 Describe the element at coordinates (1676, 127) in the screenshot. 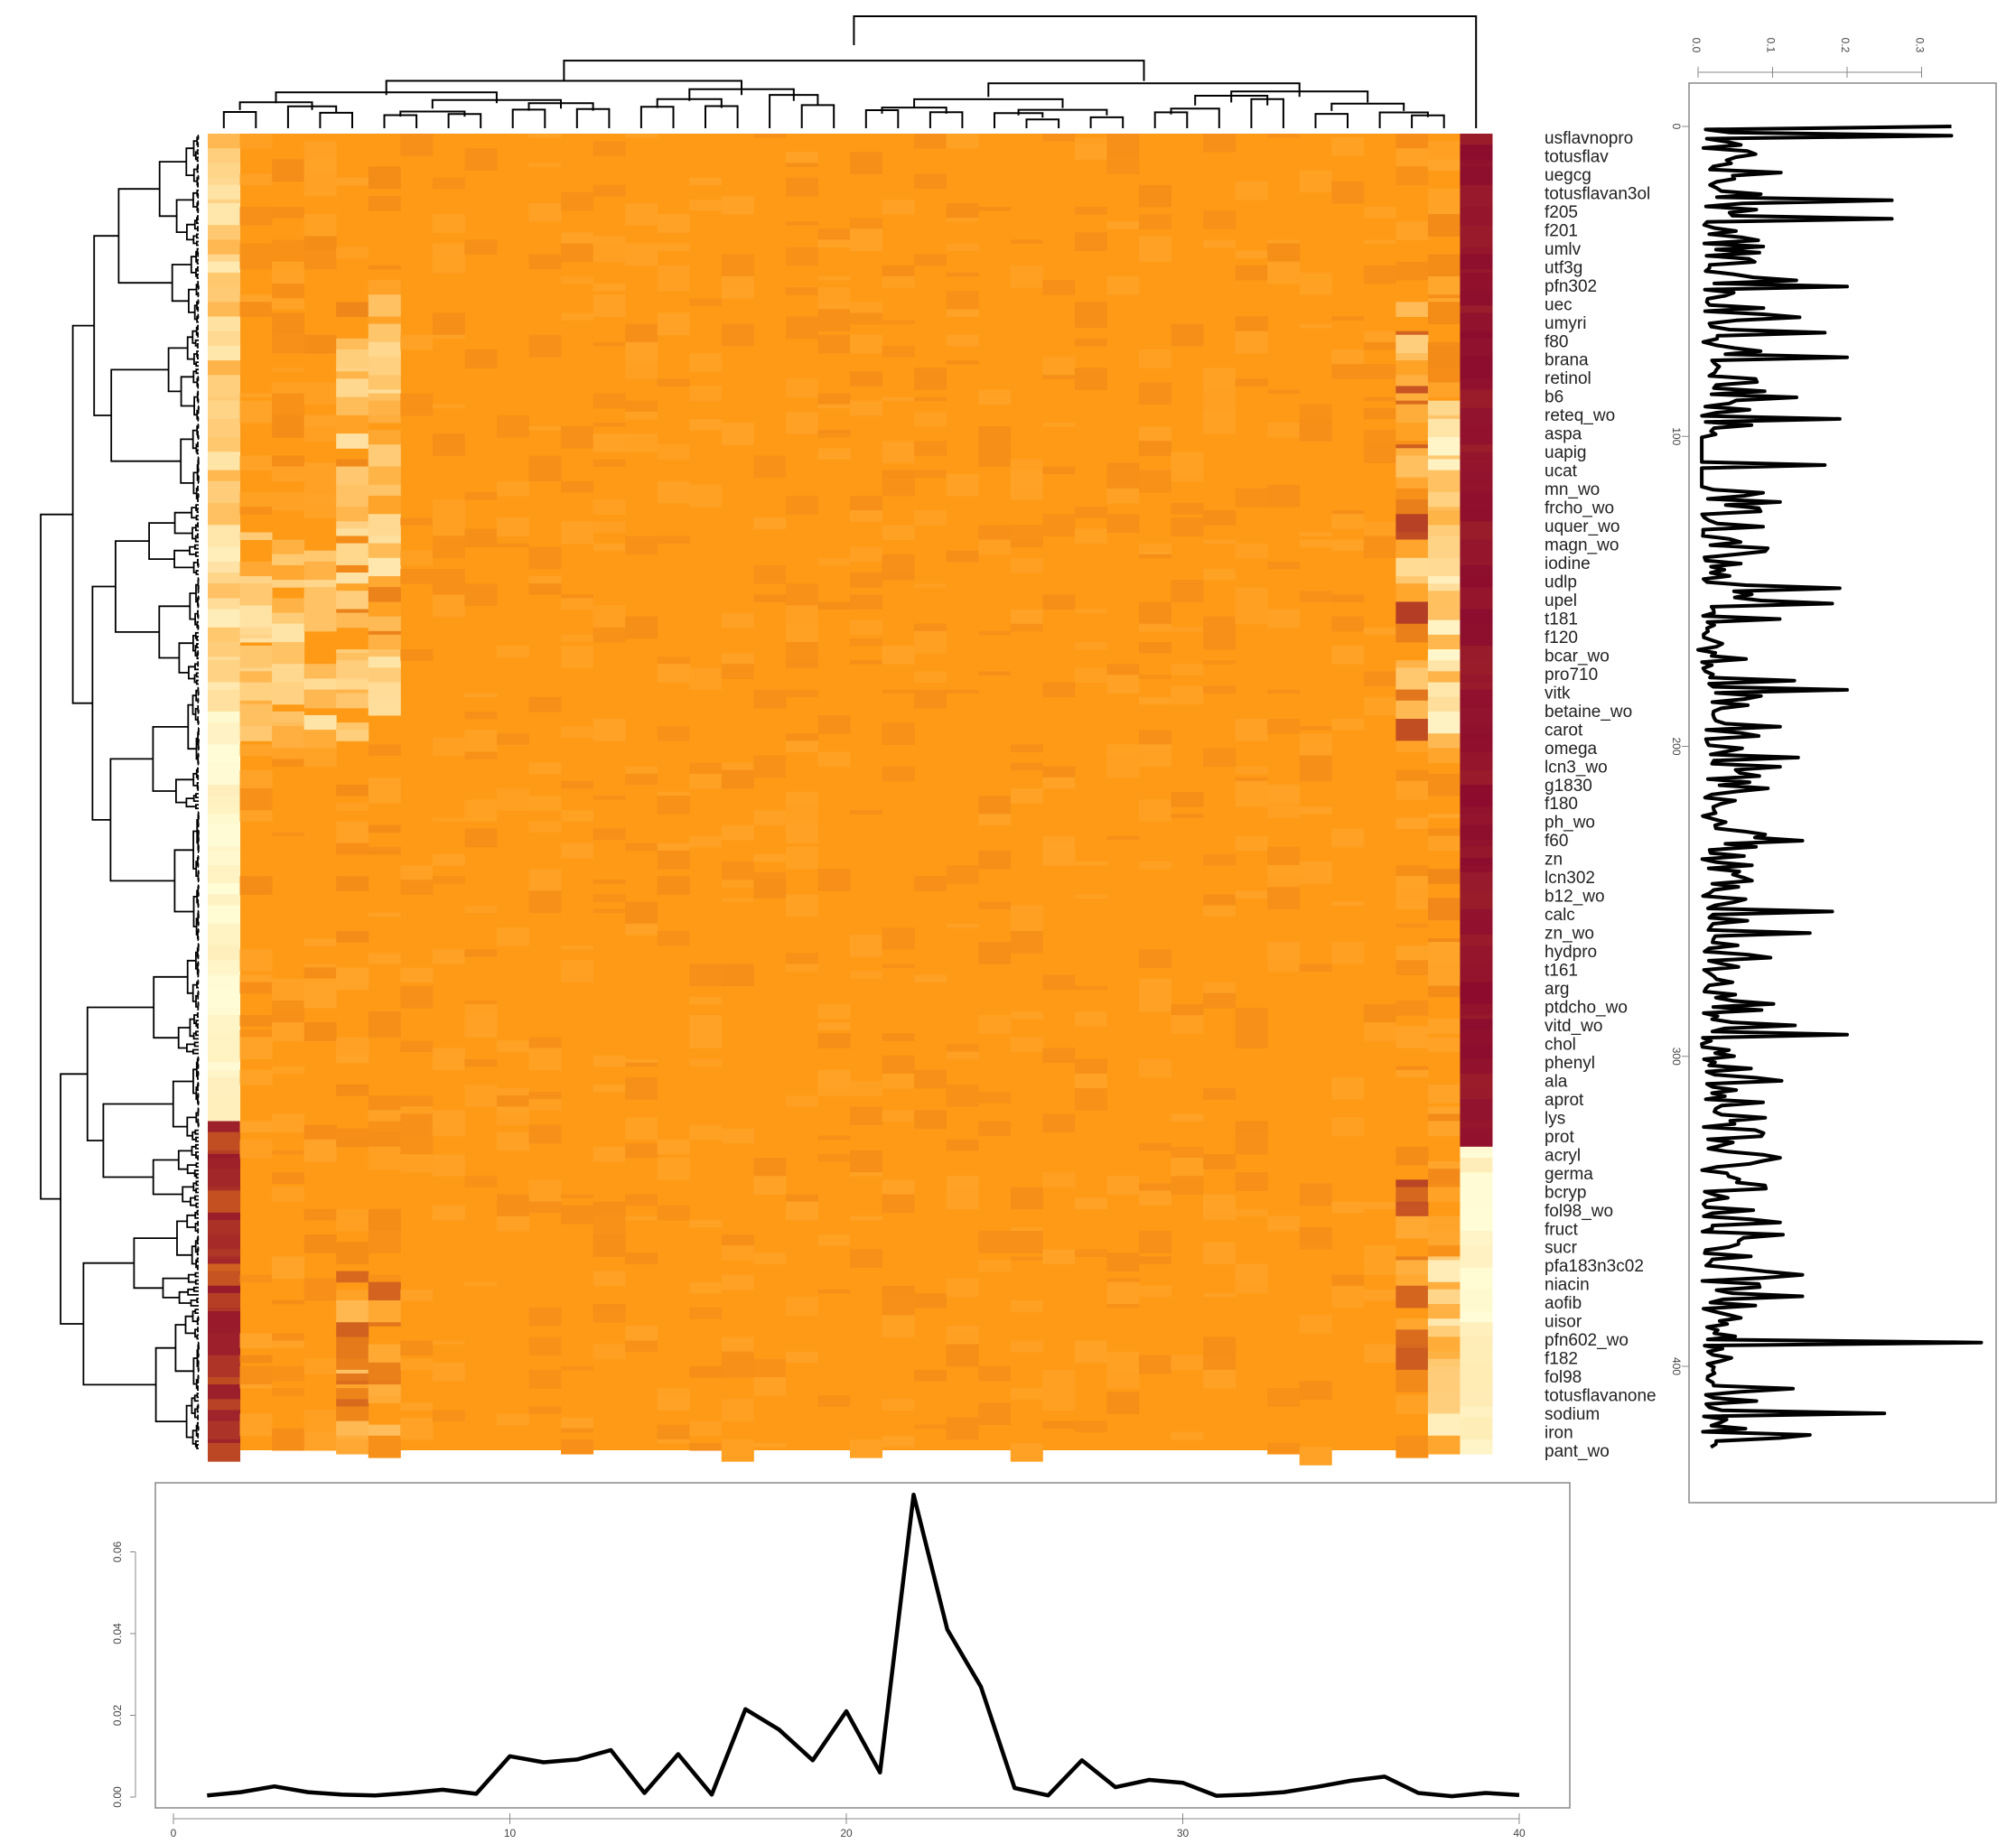

I see `right-panel-y-tick-label: 0` at that location.